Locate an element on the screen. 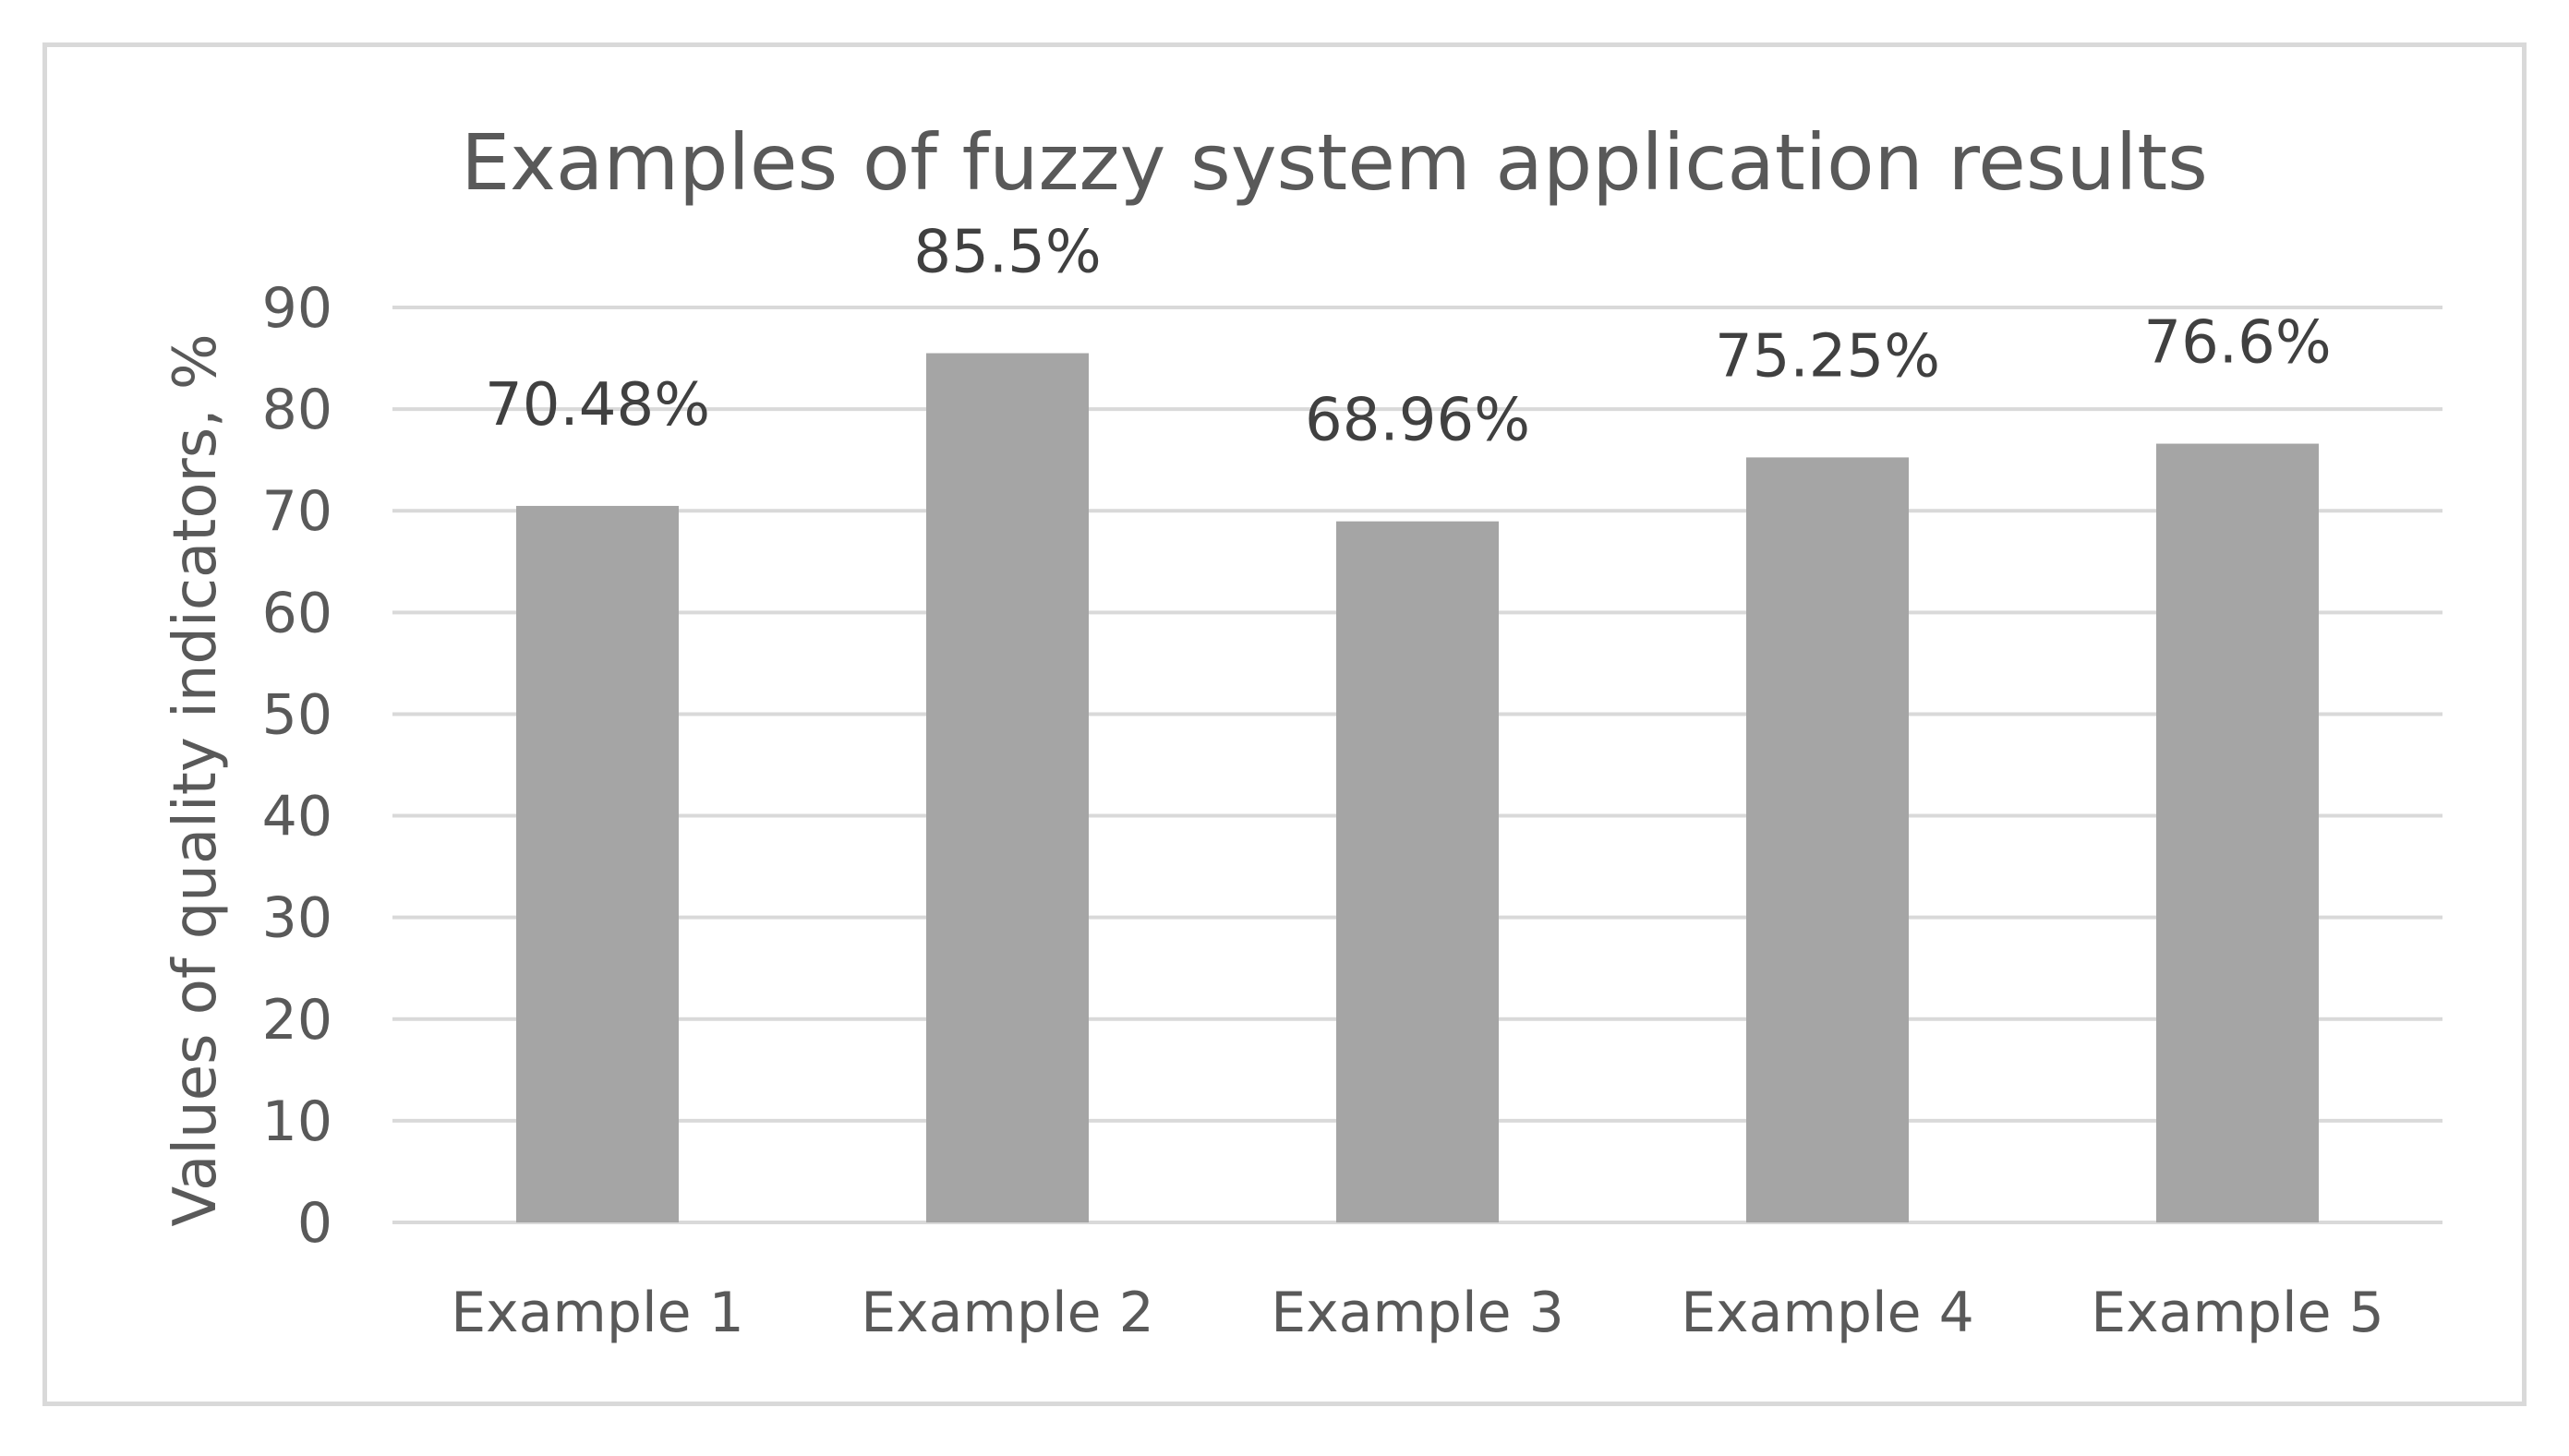 Image resolution: width=2569 pixels, height=1456 pixels. y-tick-label: 20 is located at coordinates (297, 1020).